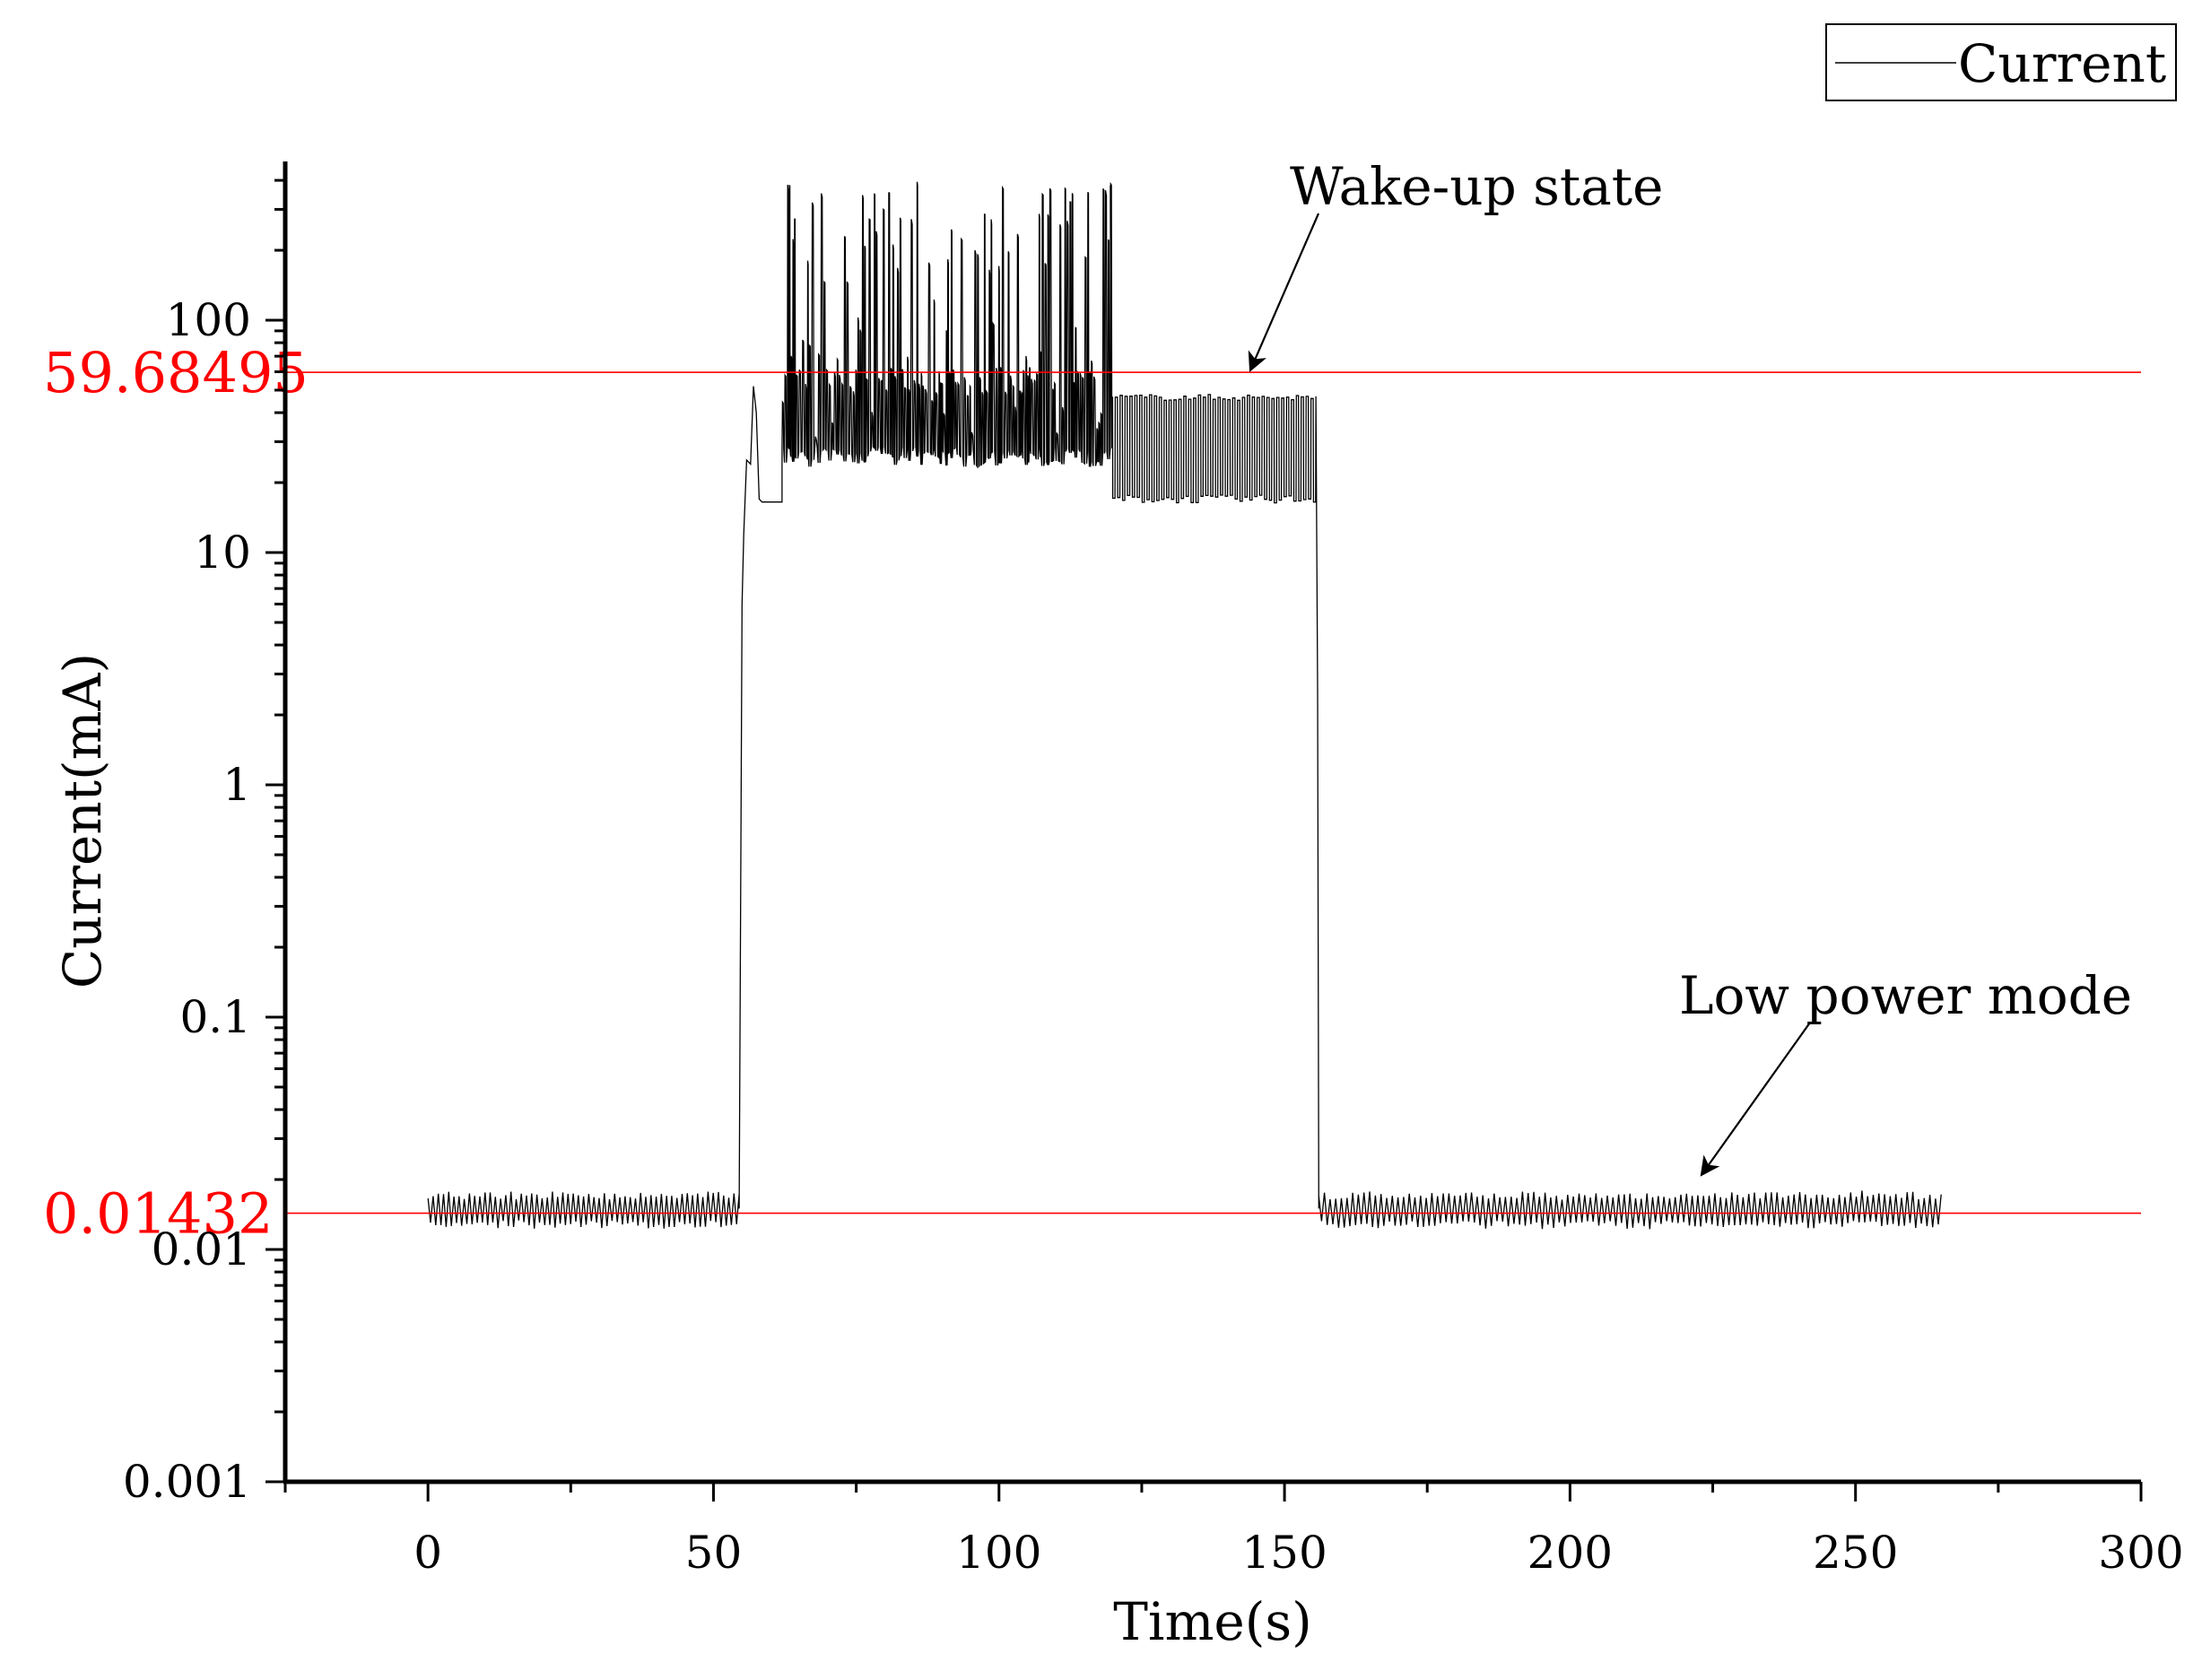  I want to click on annotation-text: Wake-up state, so click(1477, 186).